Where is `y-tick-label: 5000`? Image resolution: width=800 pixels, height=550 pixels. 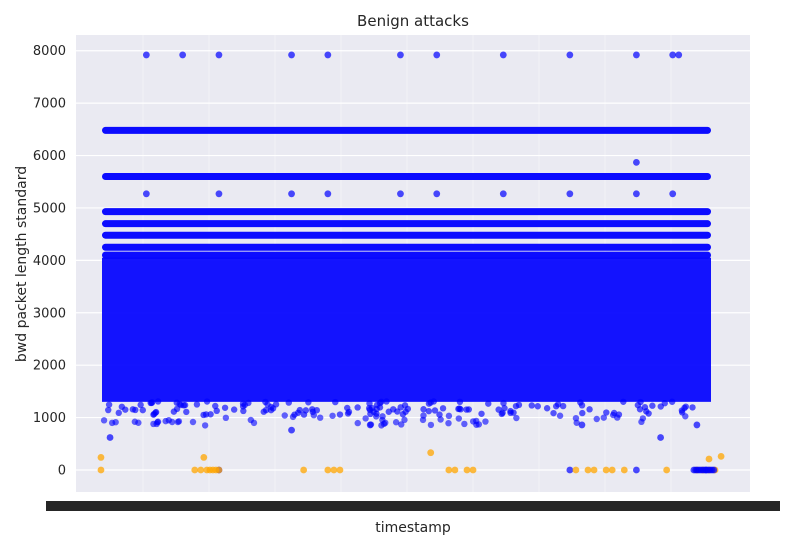 y-tick-label: 5000 is located at coordinates (49, 208).